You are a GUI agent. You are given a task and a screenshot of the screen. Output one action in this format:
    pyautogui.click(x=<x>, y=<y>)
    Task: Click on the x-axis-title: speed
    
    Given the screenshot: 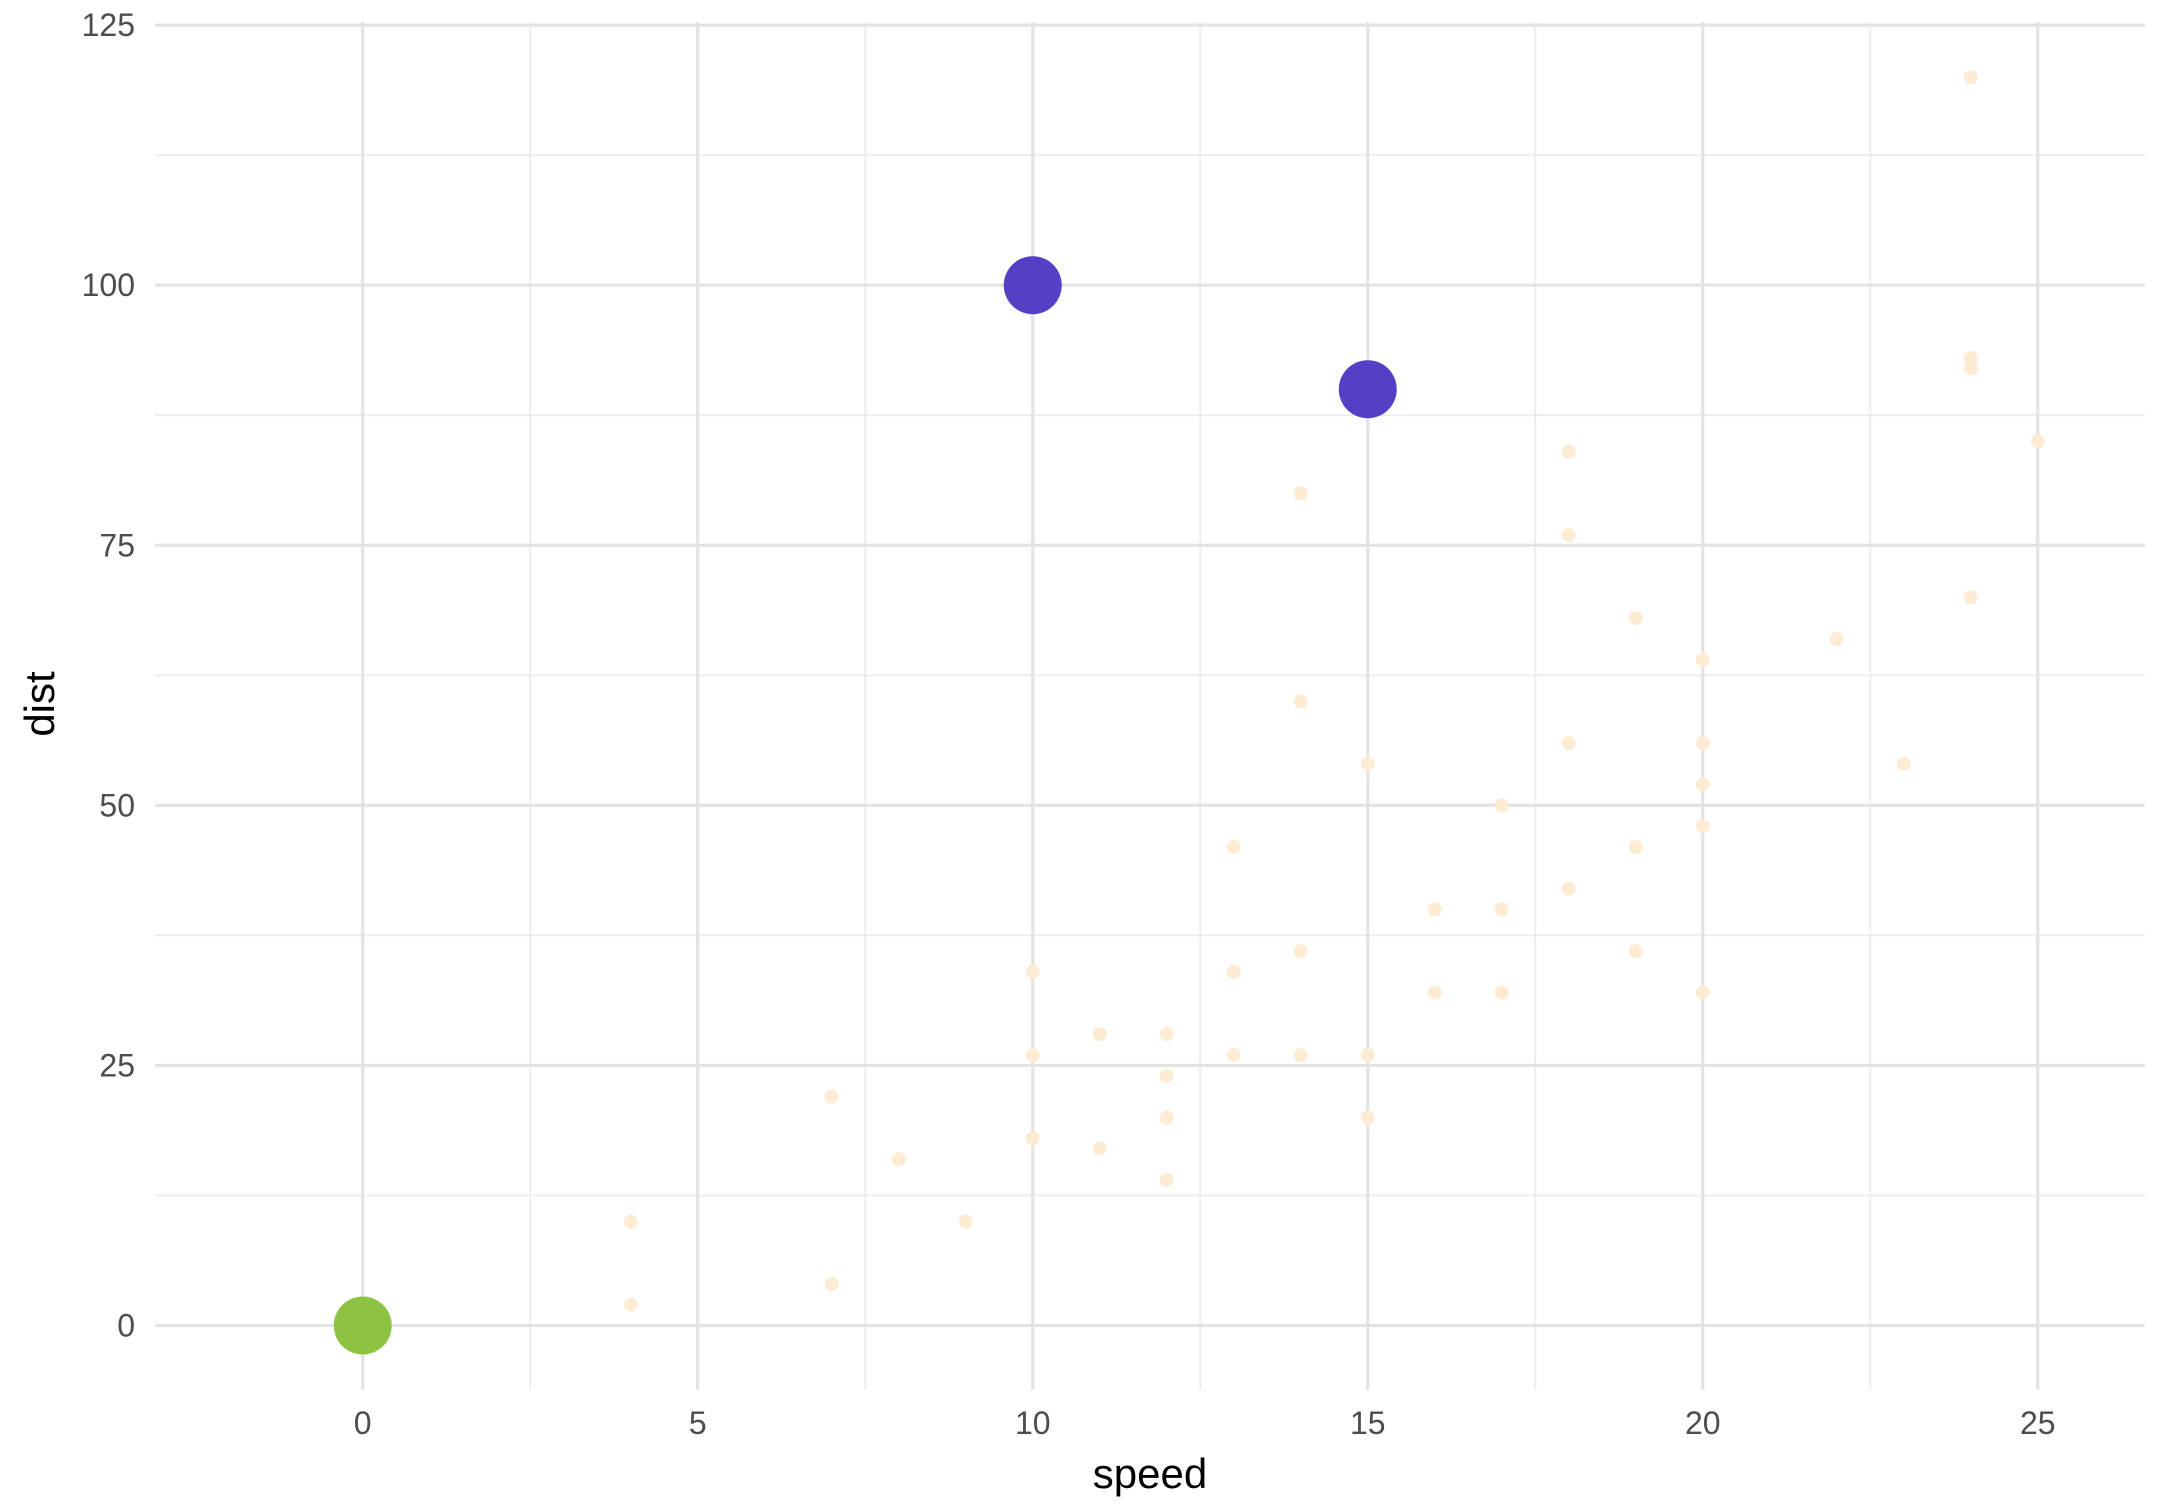 What is the action you would take?
    pyautogui.click(x=1150, y=1473)
    